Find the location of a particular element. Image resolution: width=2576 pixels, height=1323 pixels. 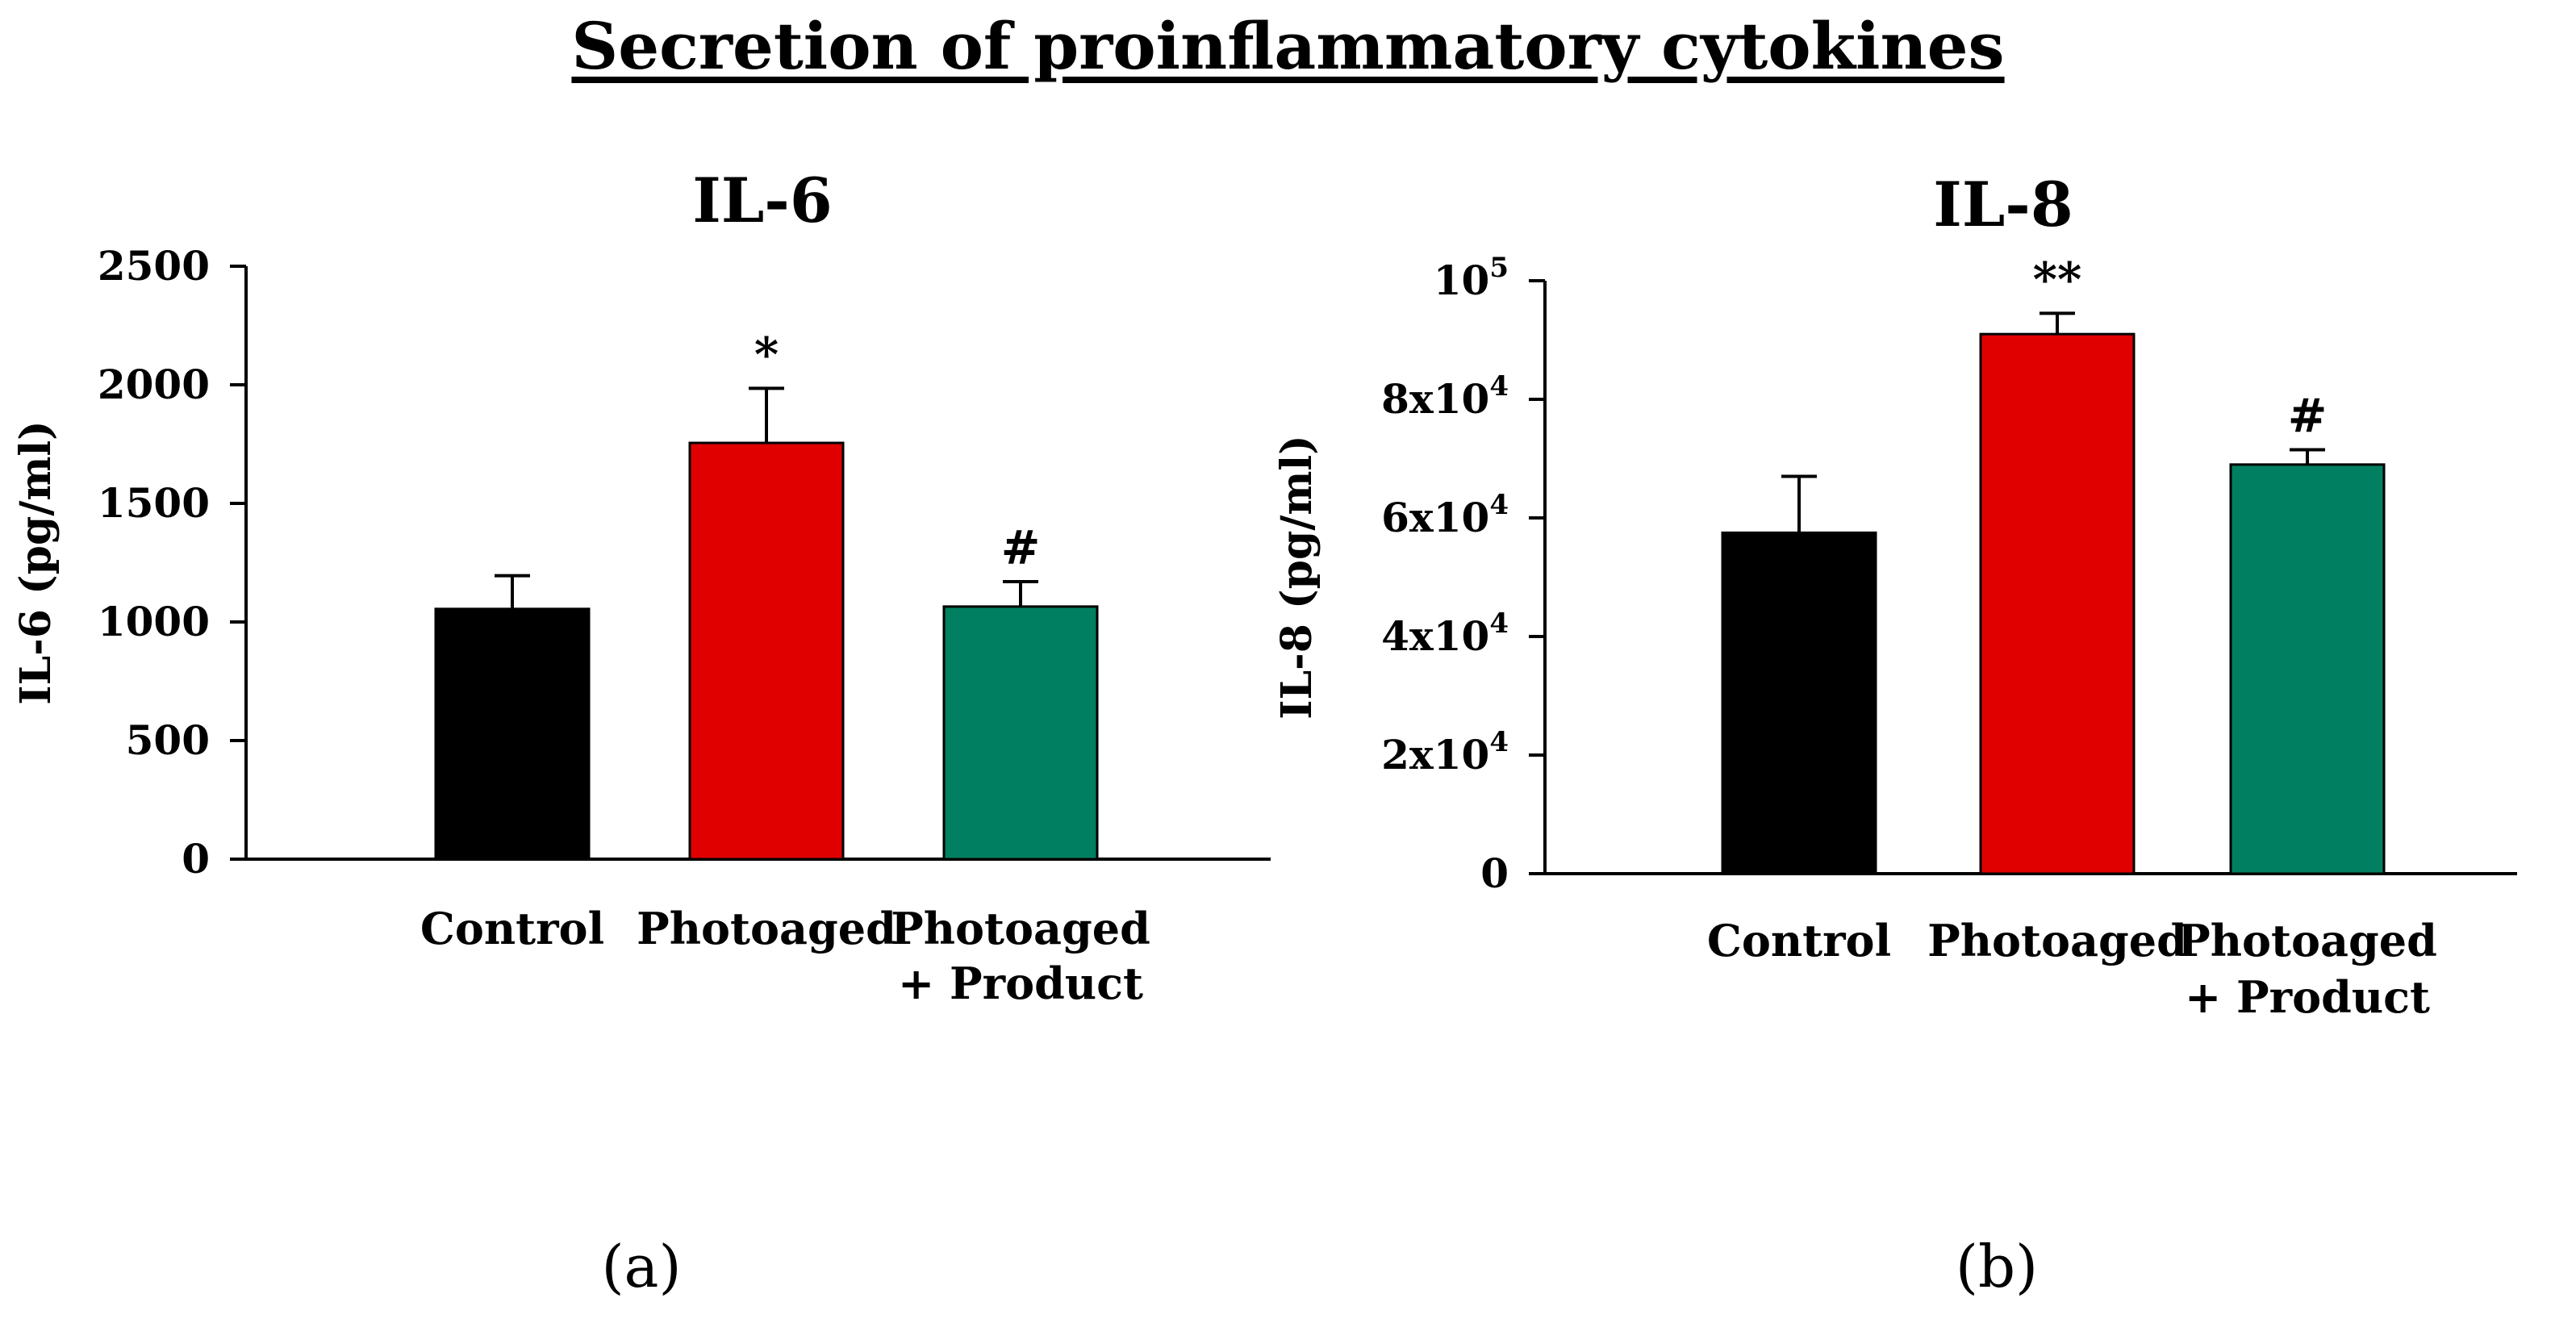

y-tick-label: 2x10⁴ is located at coordinates (1445, 752).